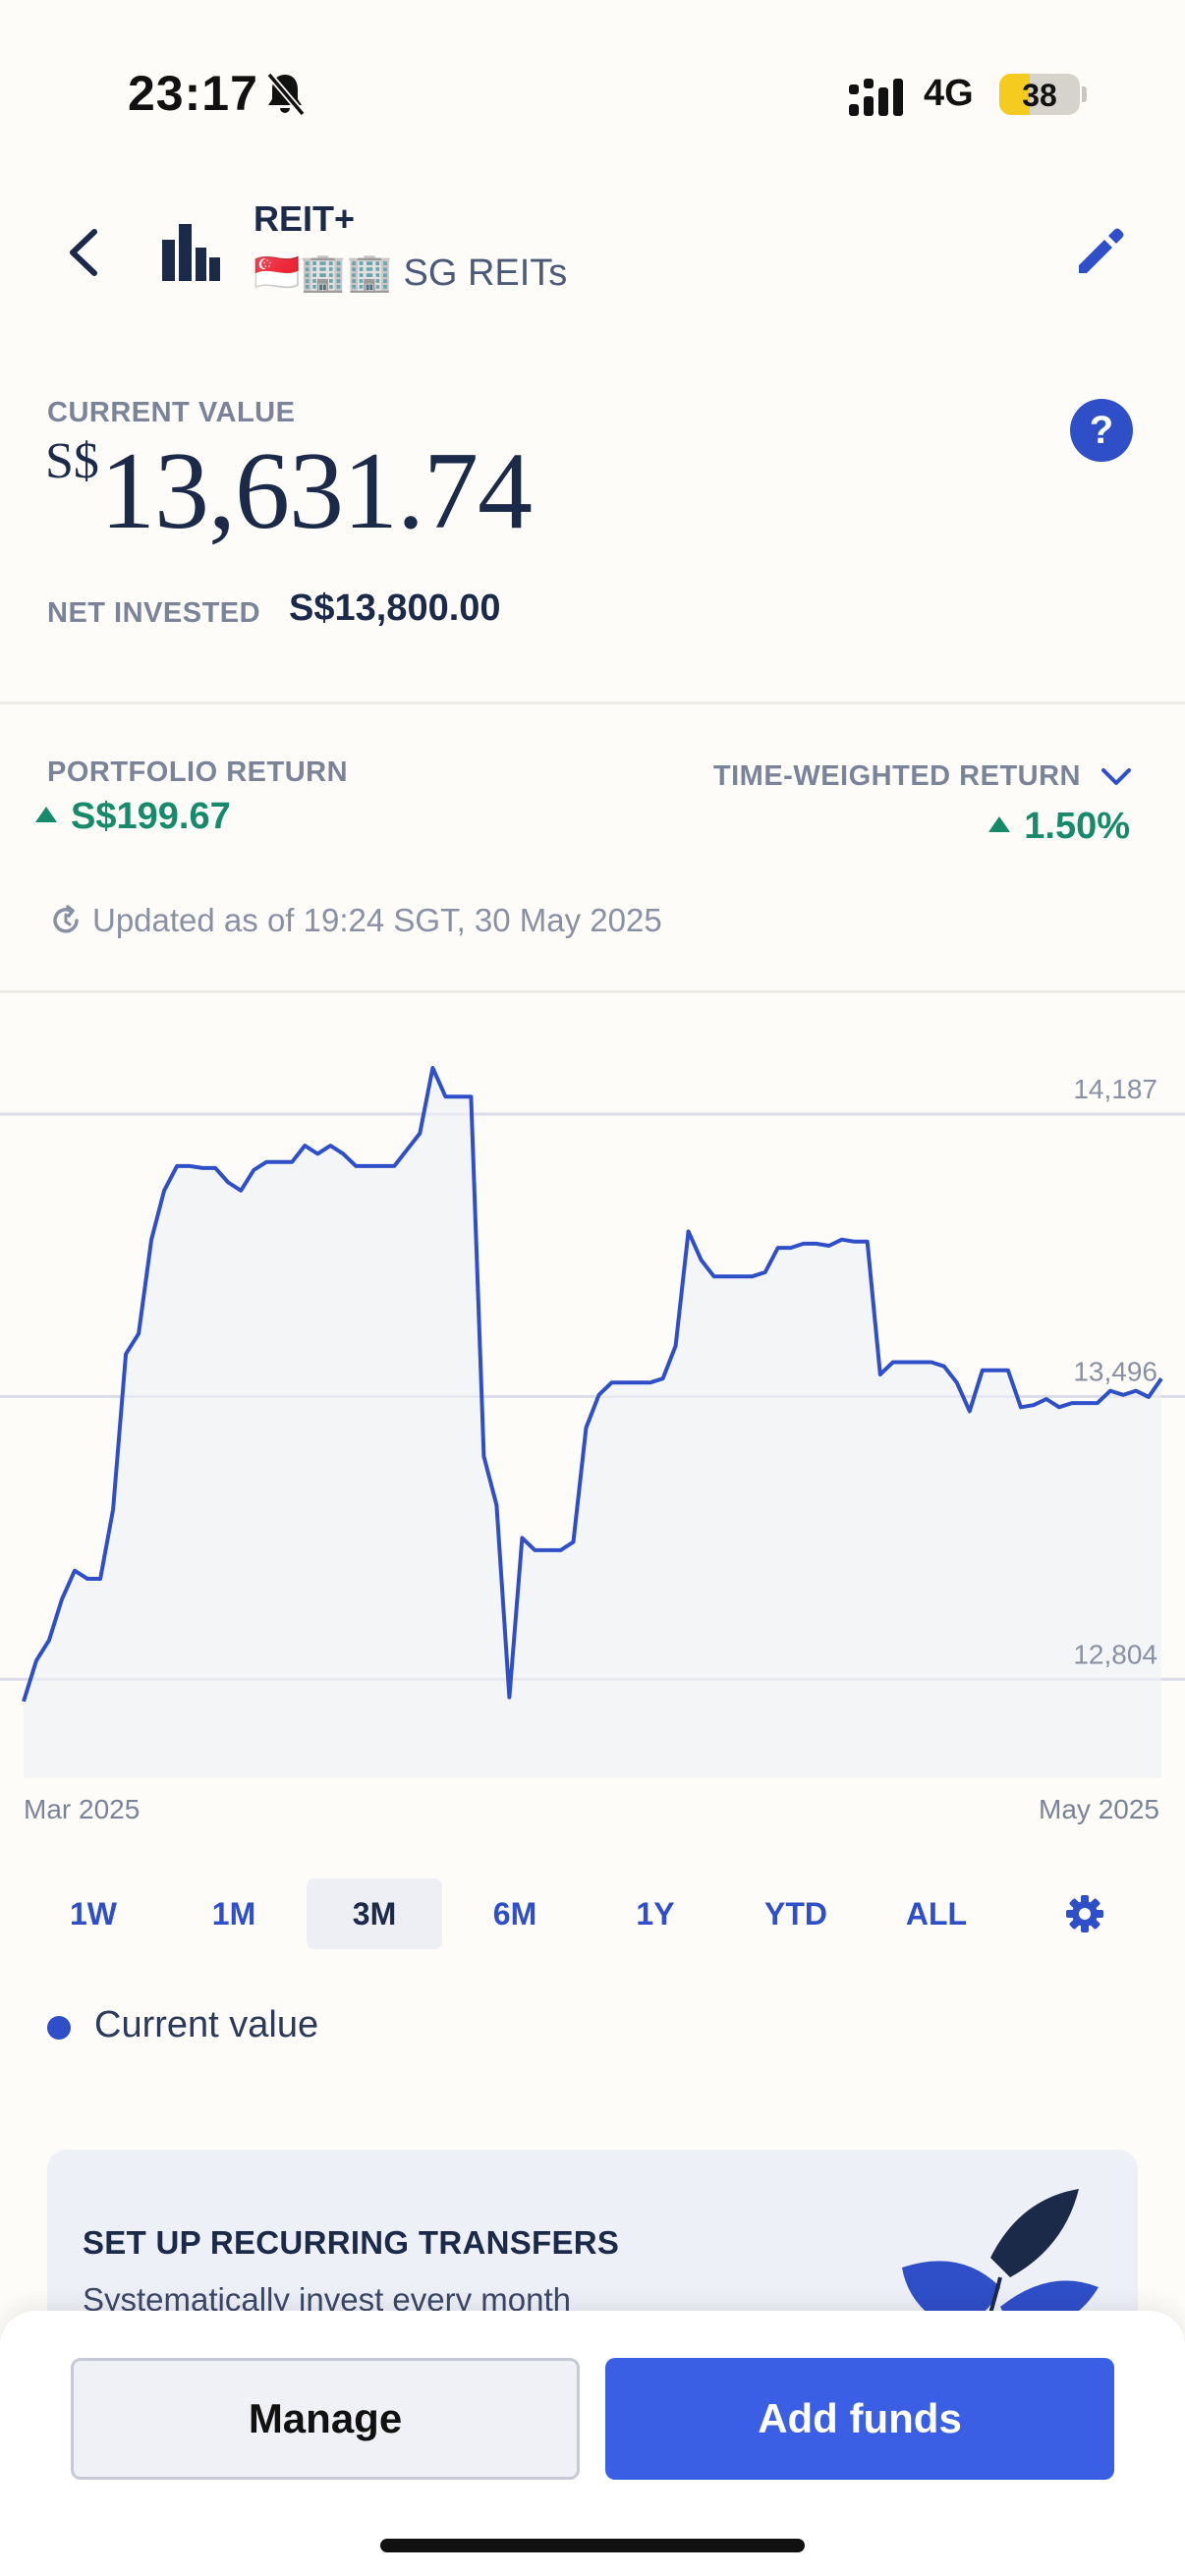  I want to click on range-1m-button: 1M, so click(234, 1914).